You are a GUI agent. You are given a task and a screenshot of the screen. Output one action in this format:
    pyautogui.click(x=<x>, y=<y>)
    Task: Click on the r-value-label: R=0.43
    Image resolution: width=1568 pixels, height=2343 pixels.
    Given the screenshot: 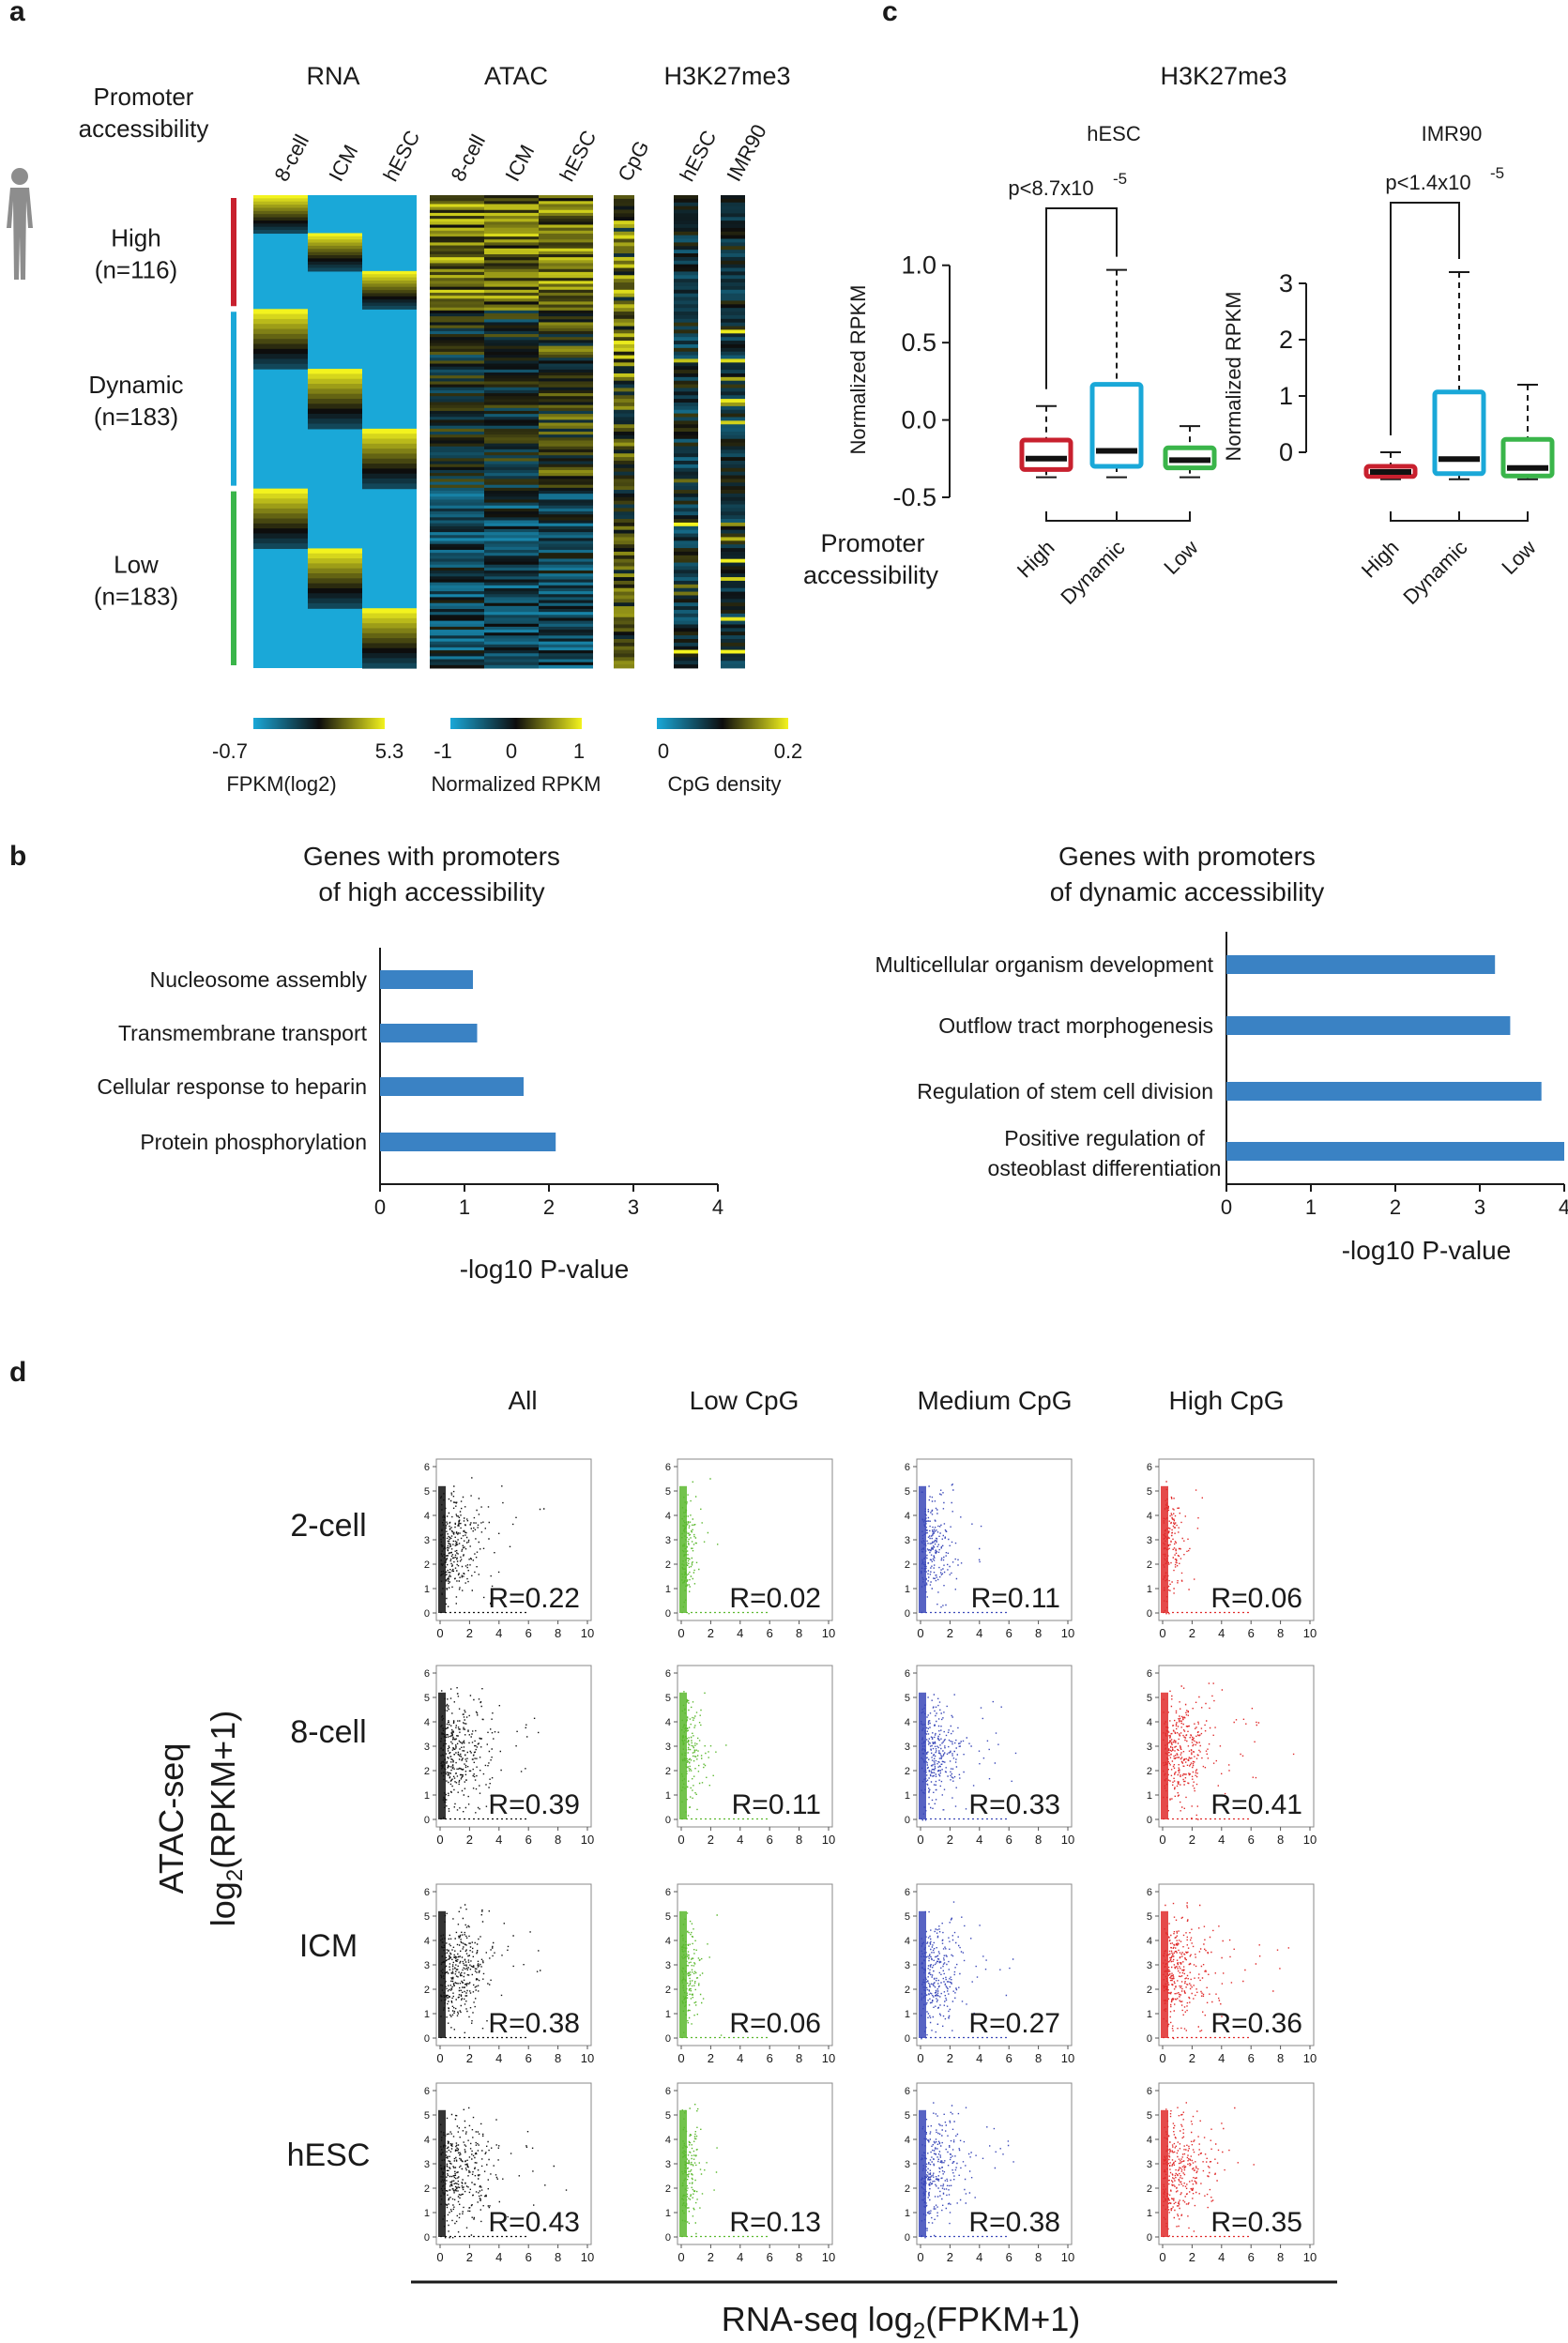 What is the action you would take?
    pyautogui.click(x=534, y=2222)
    